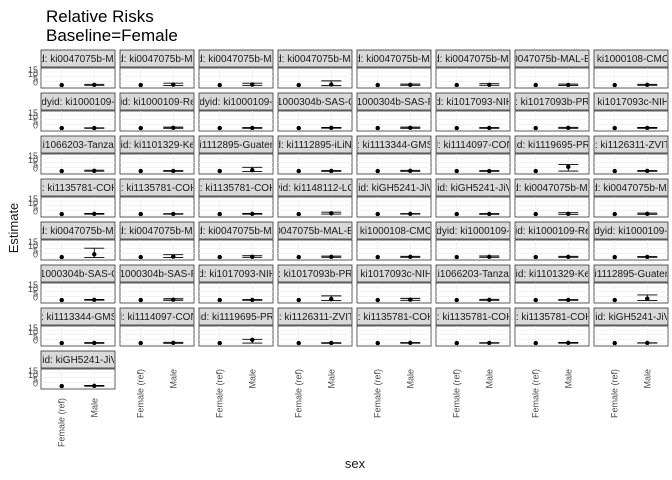  I want to click on facet-panel: studyid: ki1000109-EE, so click(473, 241).